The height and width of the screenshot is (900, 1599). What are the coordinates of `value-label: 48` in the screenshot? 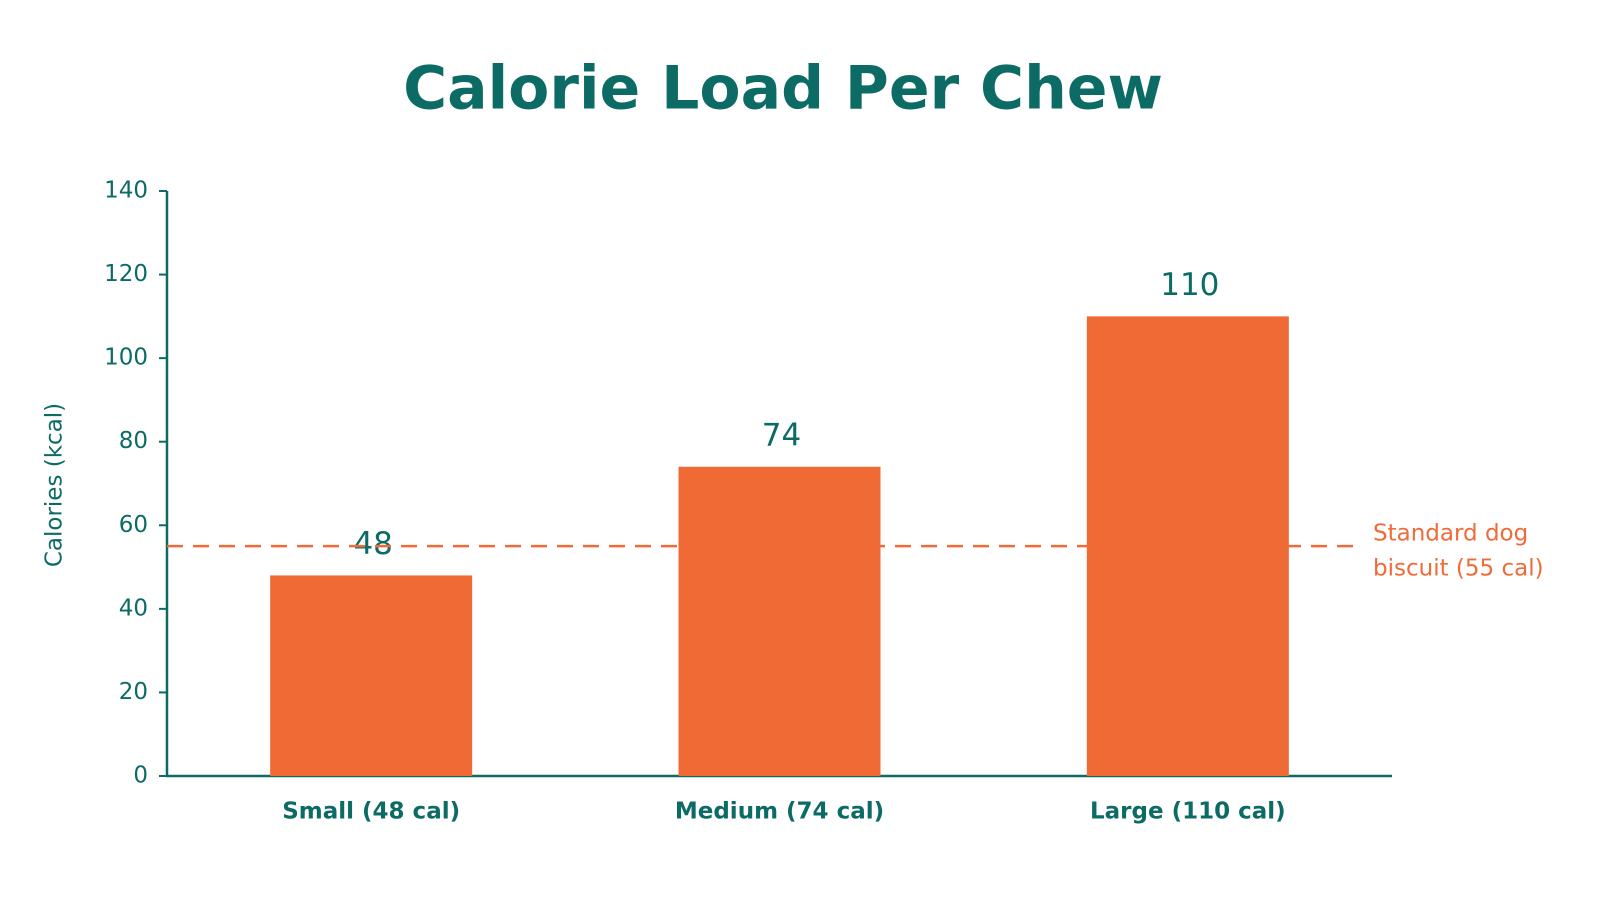 It's located at (372, 544).